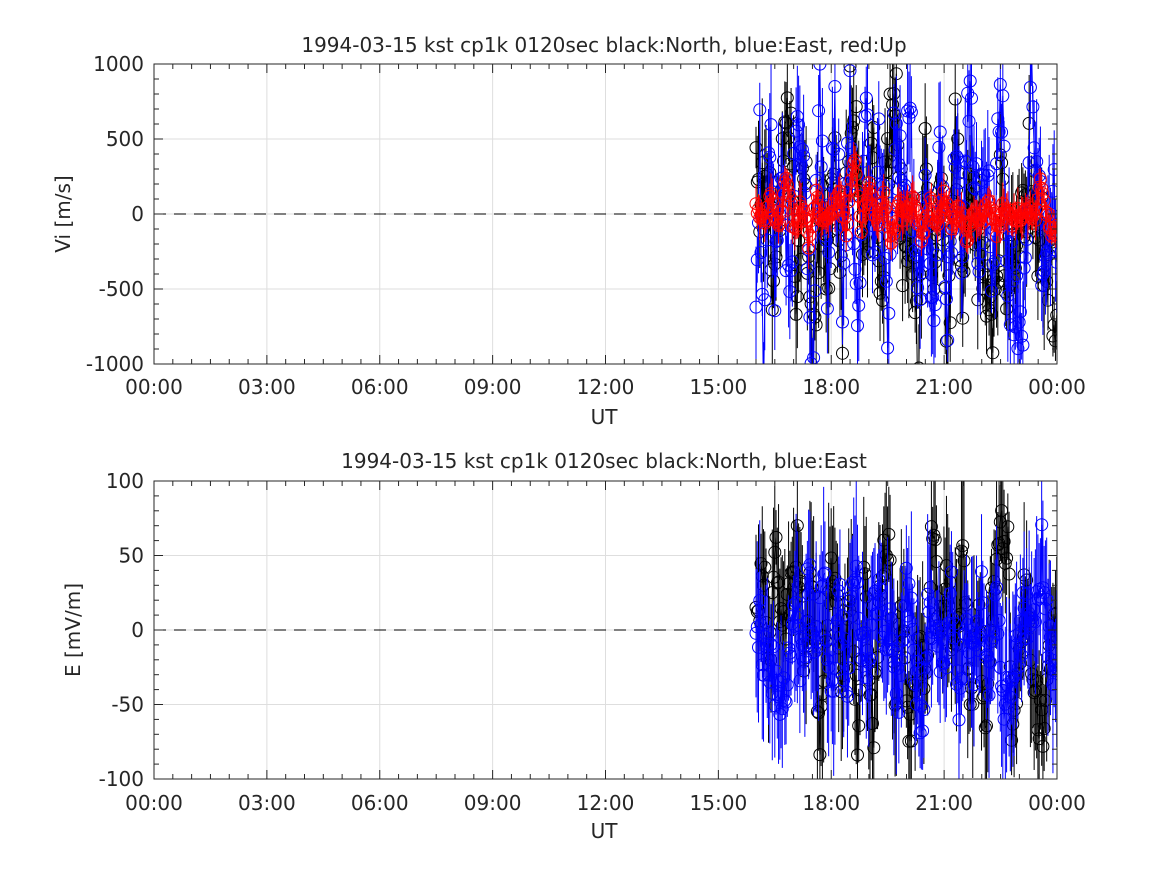 The width and height of the screenshot is (1167, 875). What do you see at coordinates (154, 803) in the screenshot?
I see `electric-field-x-tick-label: 00:00` at bounding box center [154, 803].